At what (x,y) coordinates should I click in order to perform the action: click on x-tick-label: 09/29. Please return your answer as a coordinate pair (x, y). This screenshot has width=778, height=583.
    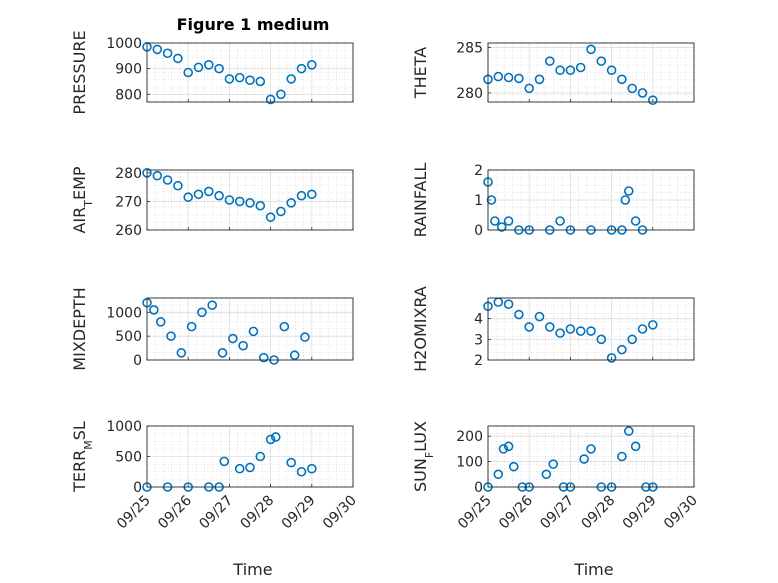
    Looking at the image, I should click on (640, 513).